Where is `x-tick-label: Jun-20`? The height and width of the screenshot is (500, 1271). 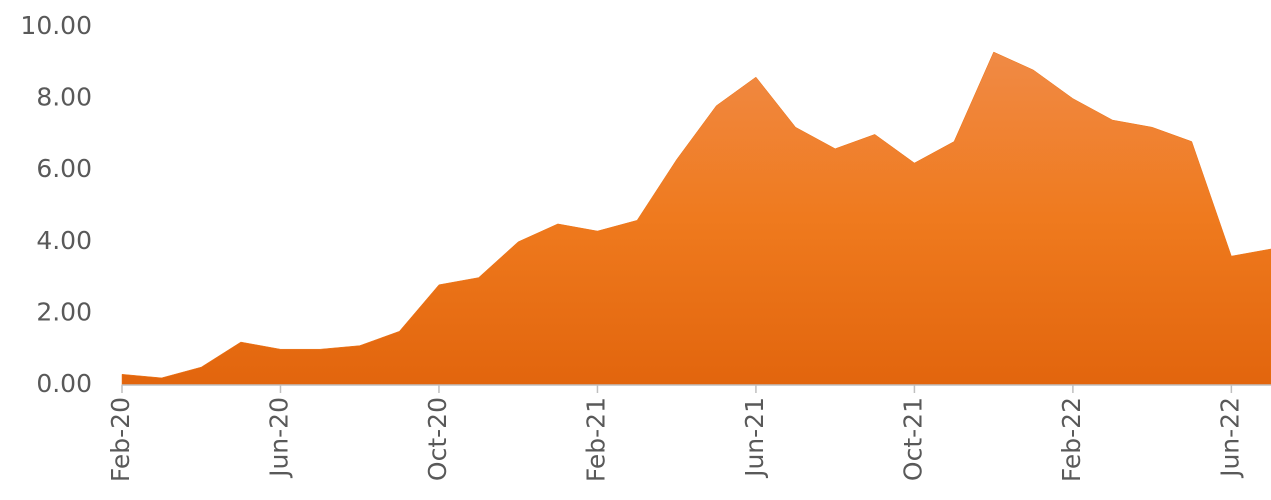
x-tick-label: Jun-20 is located at coordinates (278, 438).